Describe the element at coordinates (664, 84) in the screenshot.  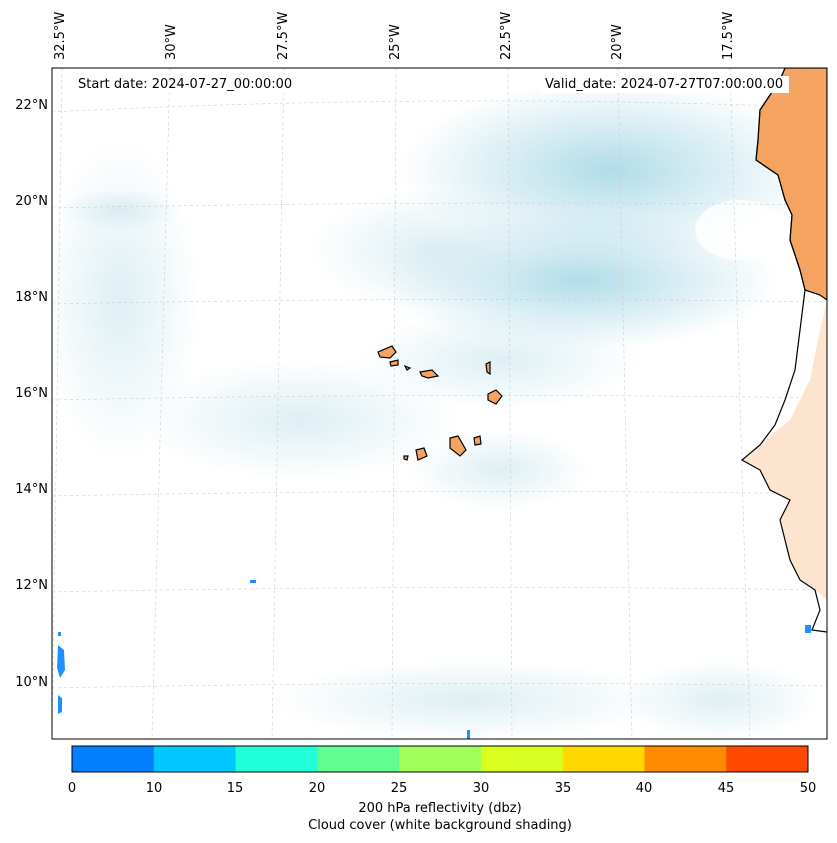
I see `valid-date-label: Valid_date: 2024-07-27T07:00:00.00` at that location.